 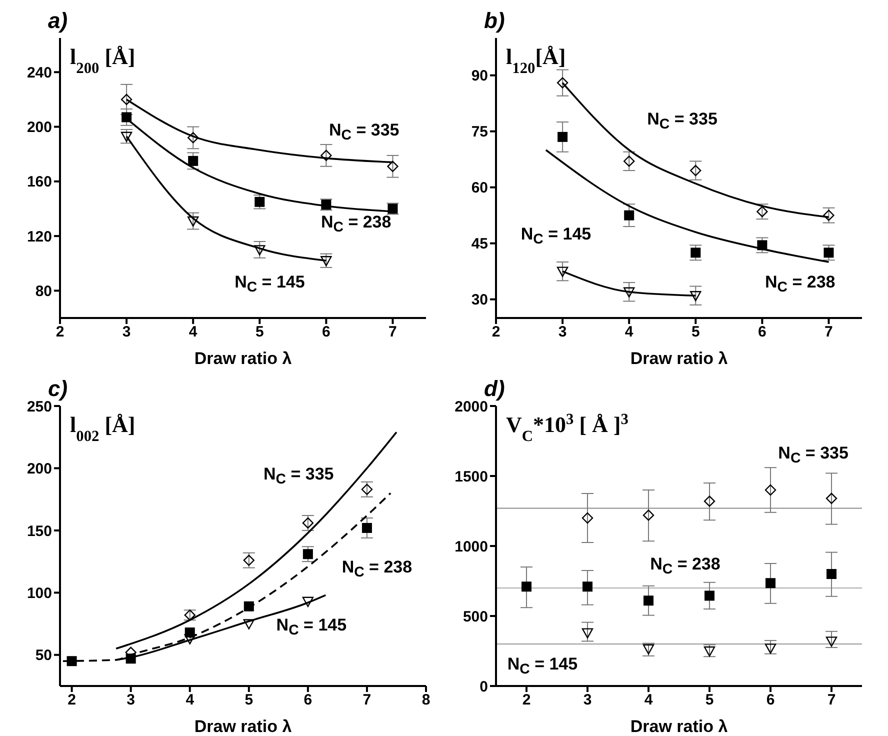 What do you see at coordinates (494, 20) in the screenshot?
I see `chart-title: b)` at bounding box center [494, 20].